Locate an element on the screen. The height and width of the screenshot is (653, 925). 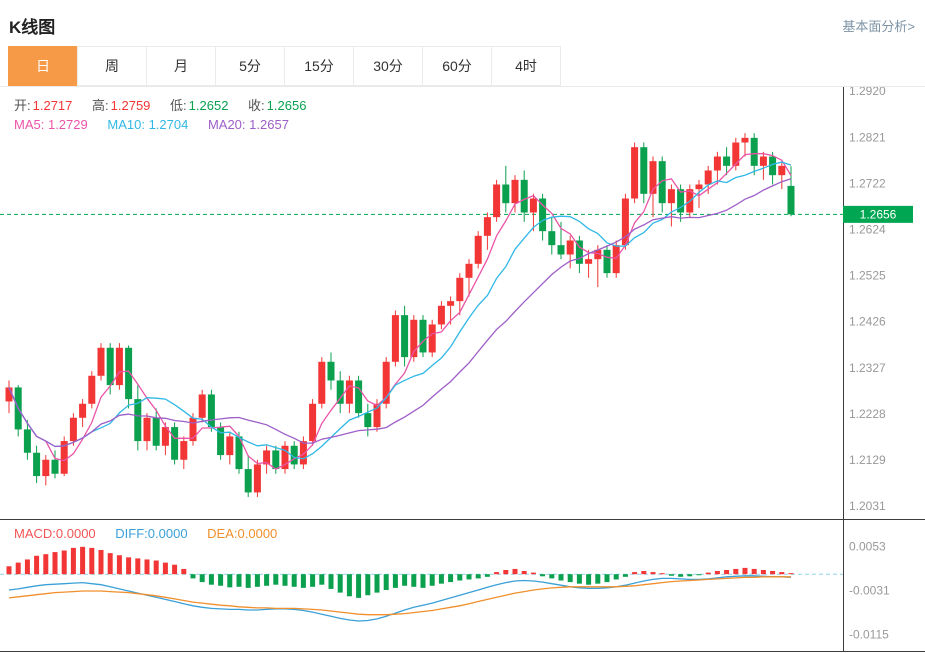
ma10-value: 1.2704 is located at coordinates (168, 124).